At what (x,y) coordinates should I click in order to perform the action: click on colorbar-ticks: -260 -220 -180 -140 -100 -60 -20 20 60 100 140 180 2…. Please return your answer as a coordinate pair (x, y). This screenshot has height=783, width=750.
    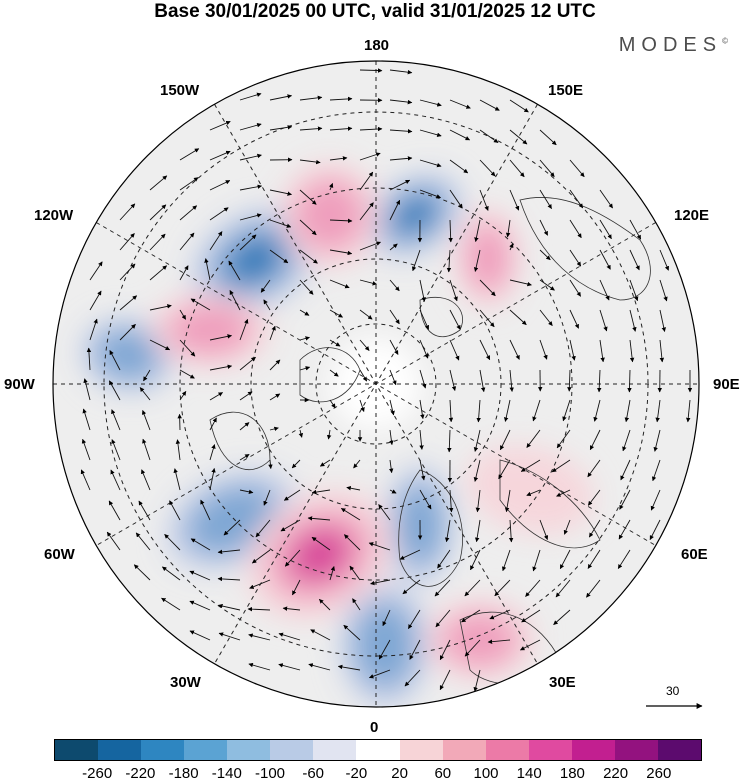
    Looking at the image, I should click on (375, 774).